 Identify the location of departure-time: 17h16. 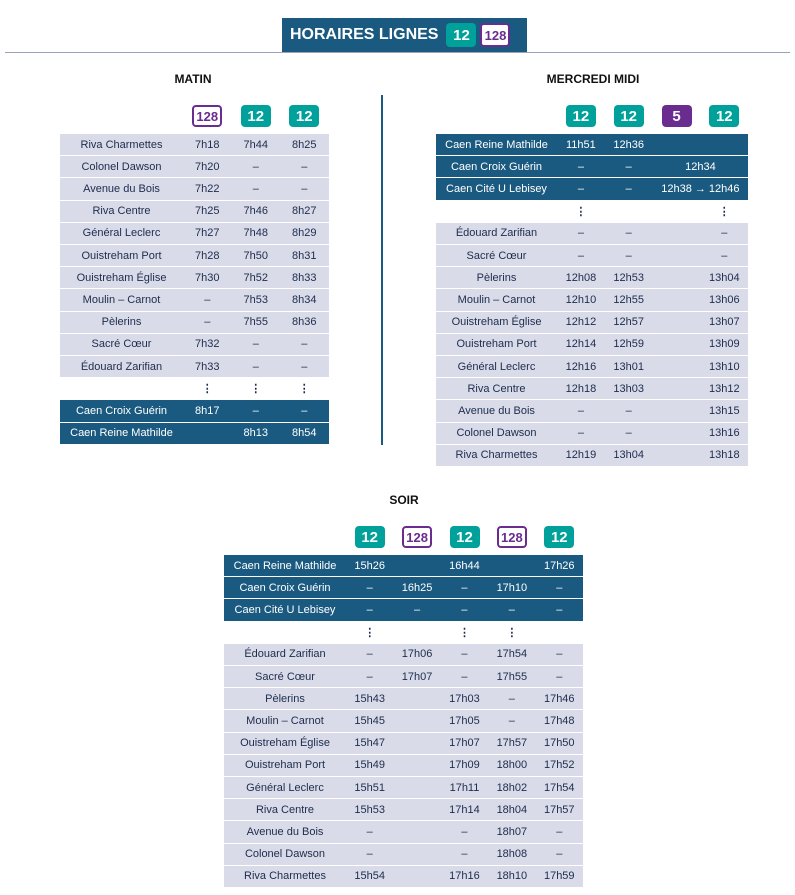
(464, 876).